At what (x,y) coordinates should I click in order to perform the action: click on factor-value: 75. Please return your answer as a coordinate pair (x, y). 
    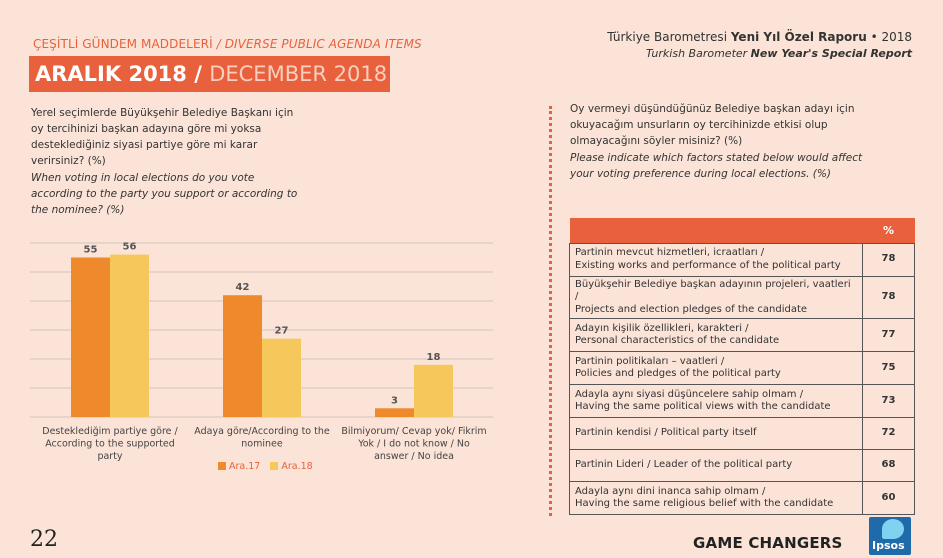
    Looking at the image, I should click on (888, 368).